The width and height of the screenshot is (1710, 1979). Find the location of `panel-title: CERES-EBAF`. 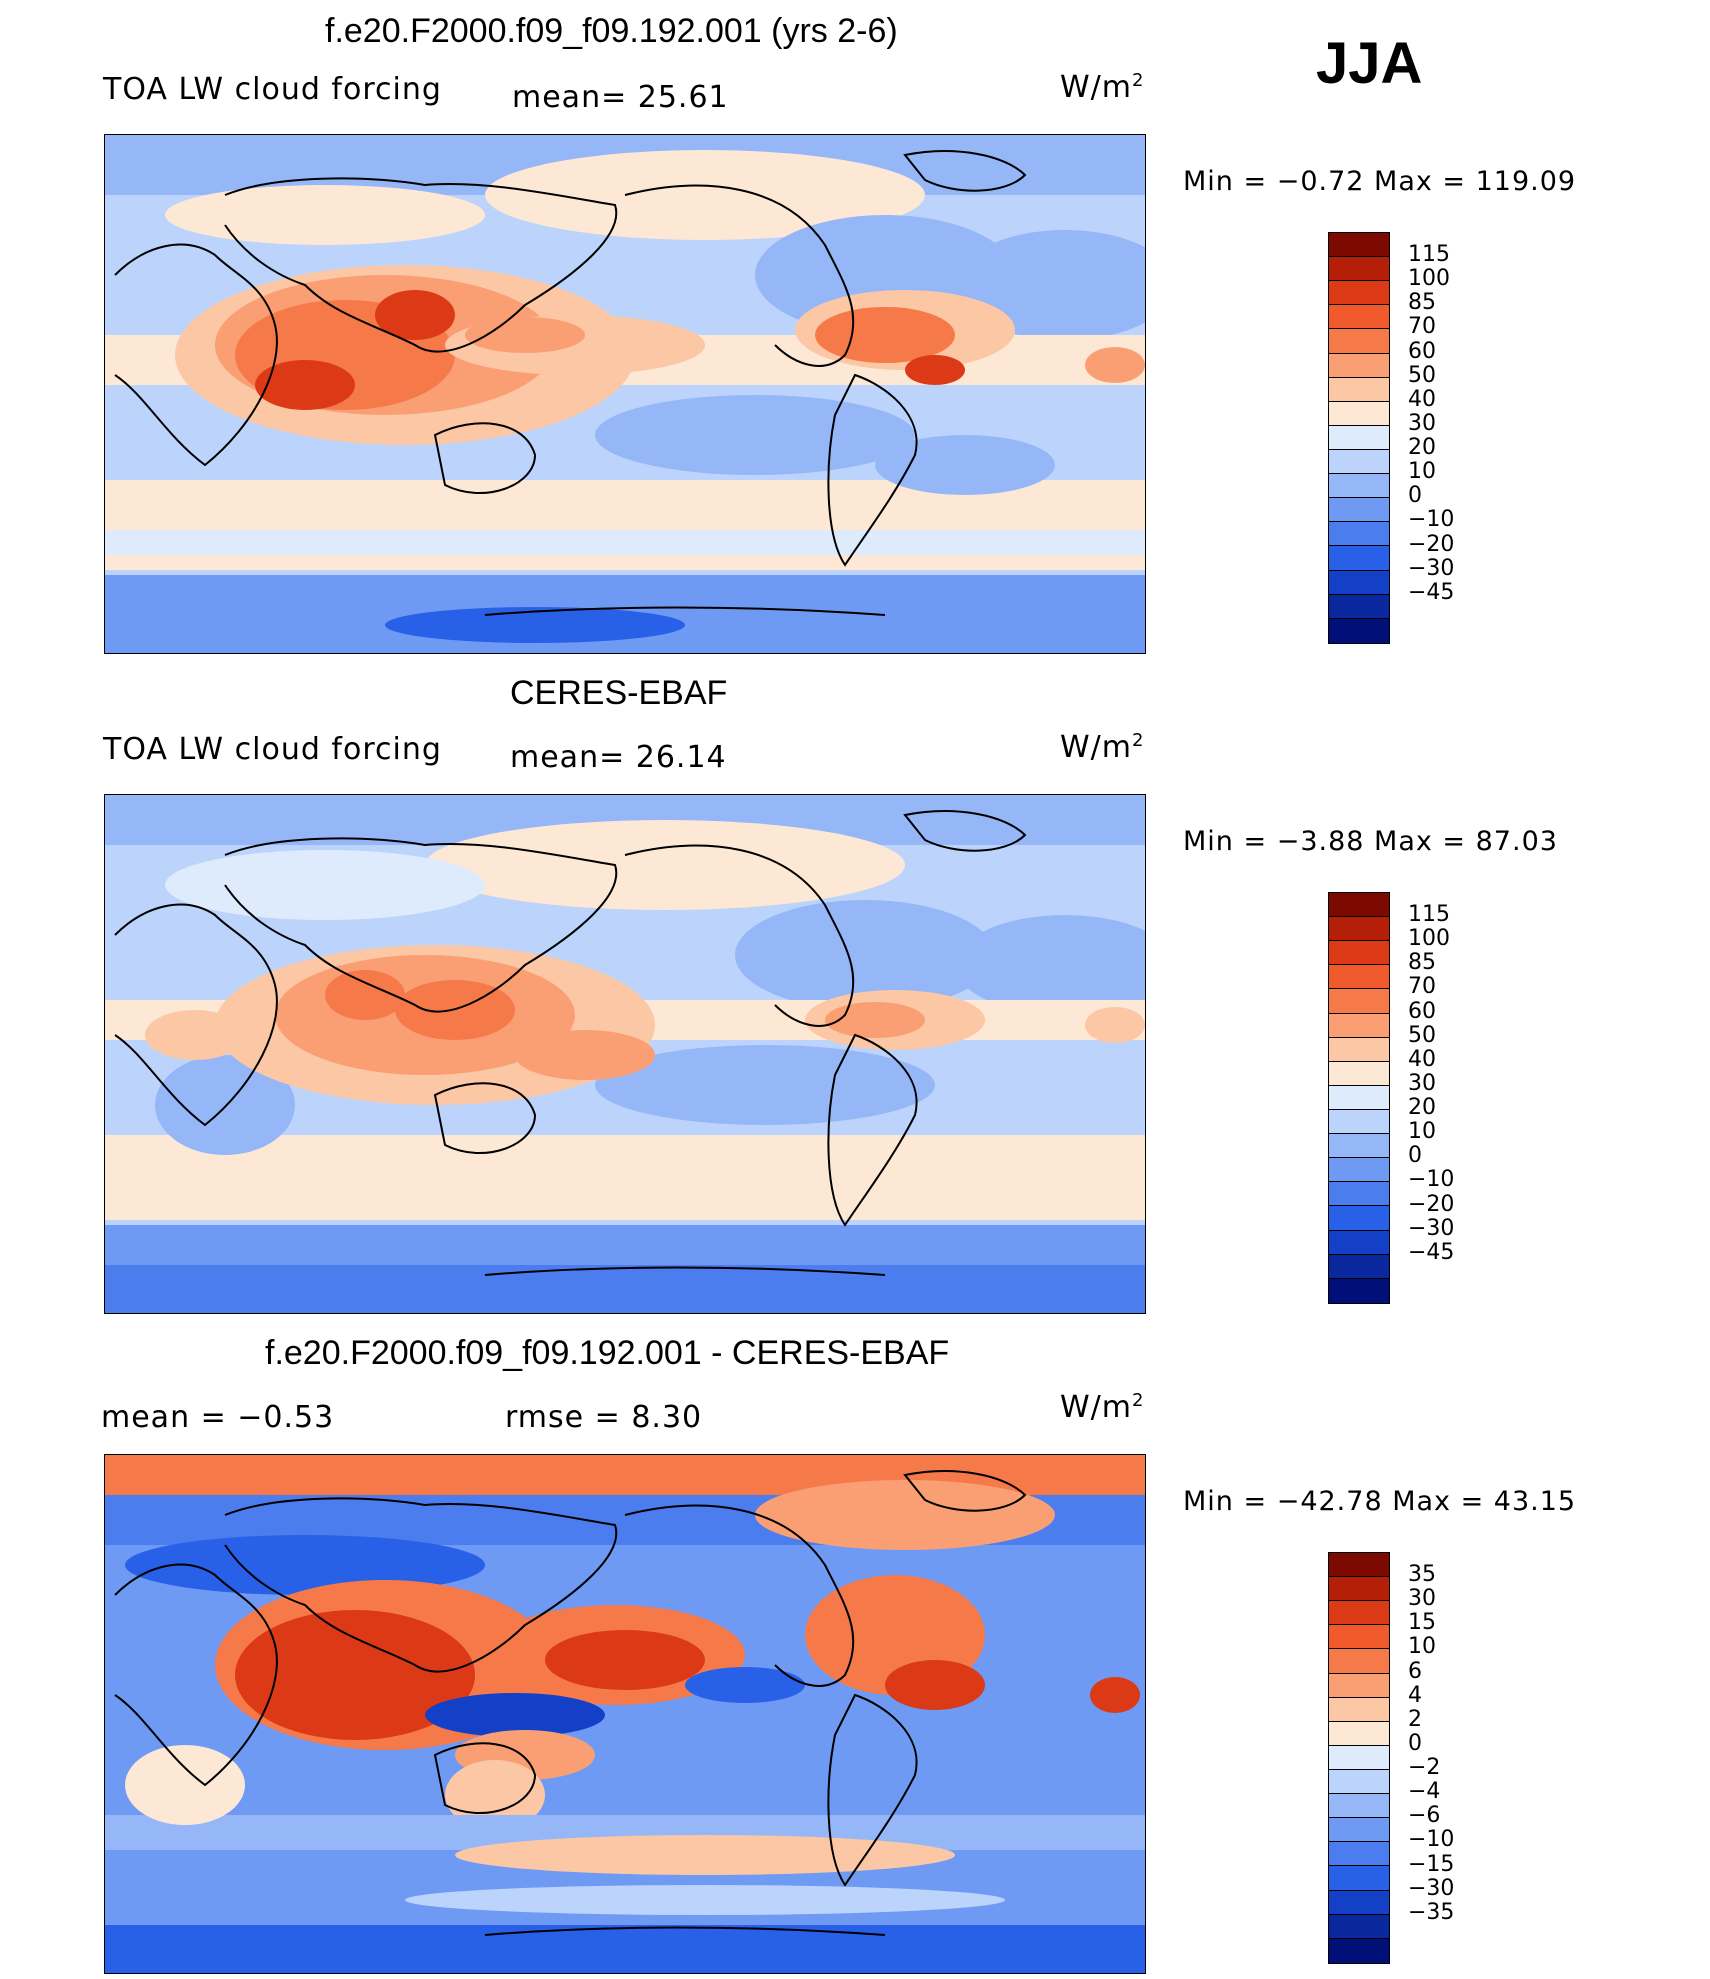

panel-title: CERES-EBAF is located at coordinates (619, 693).